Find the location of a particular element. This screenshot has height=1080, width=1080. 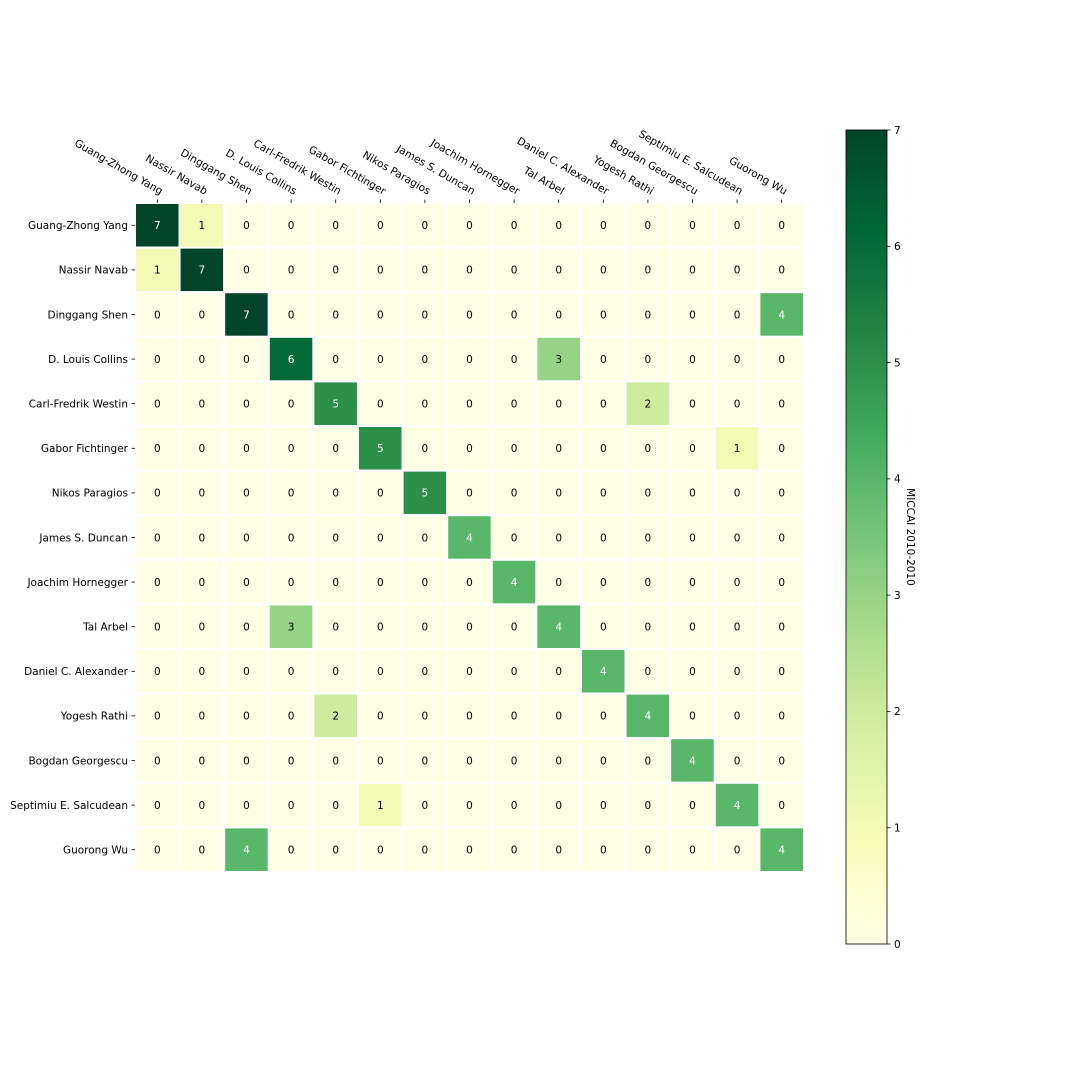

colorbar: 0 1 2 3 4 5 6 7 MICCAI 2010-2010 is located at coordinates (880, 538).